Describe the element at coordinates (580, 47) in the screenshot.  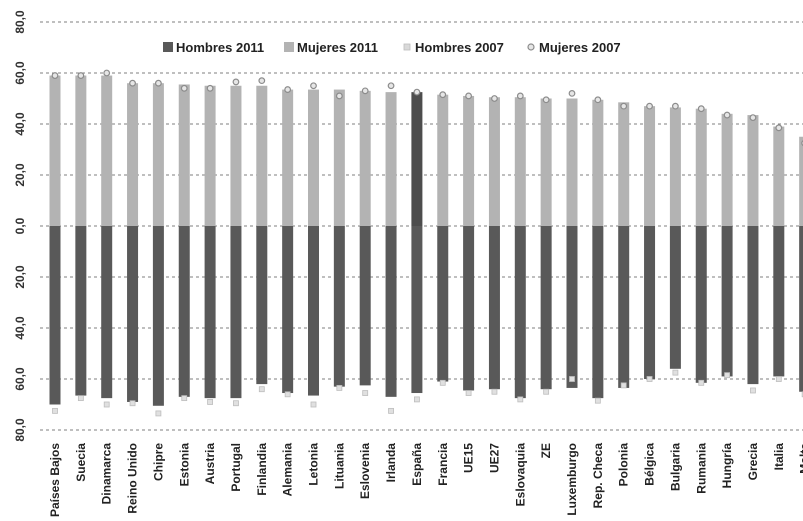
I see `legend-label: Mujeres 2007` at that location.